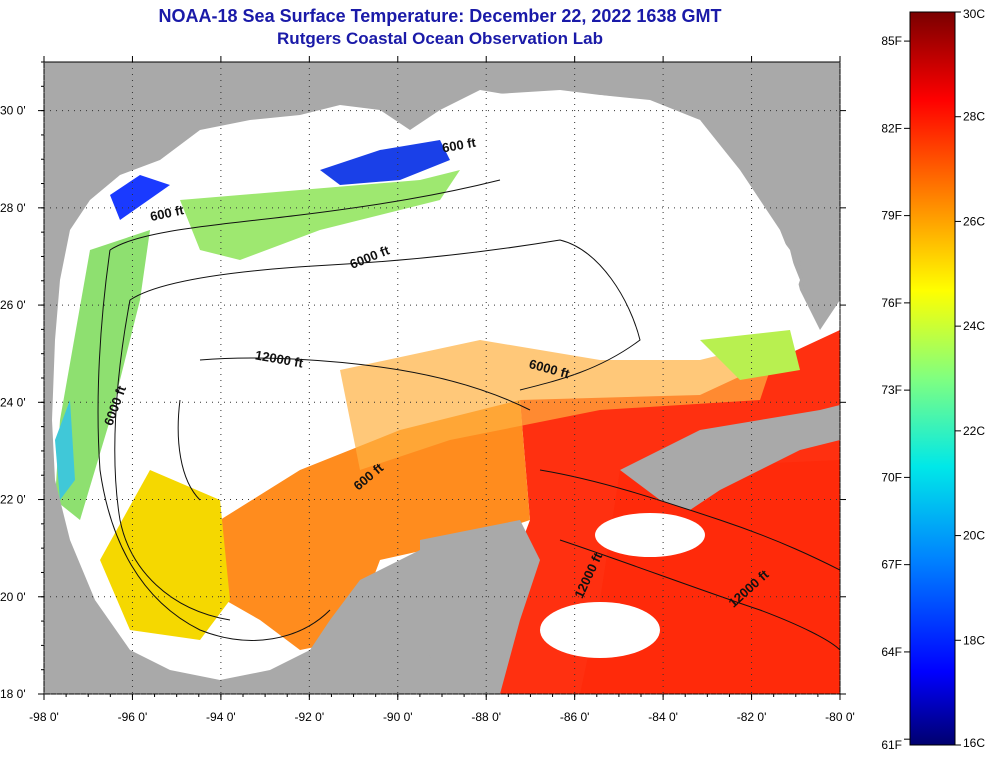 This screenshot has width=992, height=761. Describe the element at coordinates (750, 355) in the screenshot. I see `green-water-florida` at that location.